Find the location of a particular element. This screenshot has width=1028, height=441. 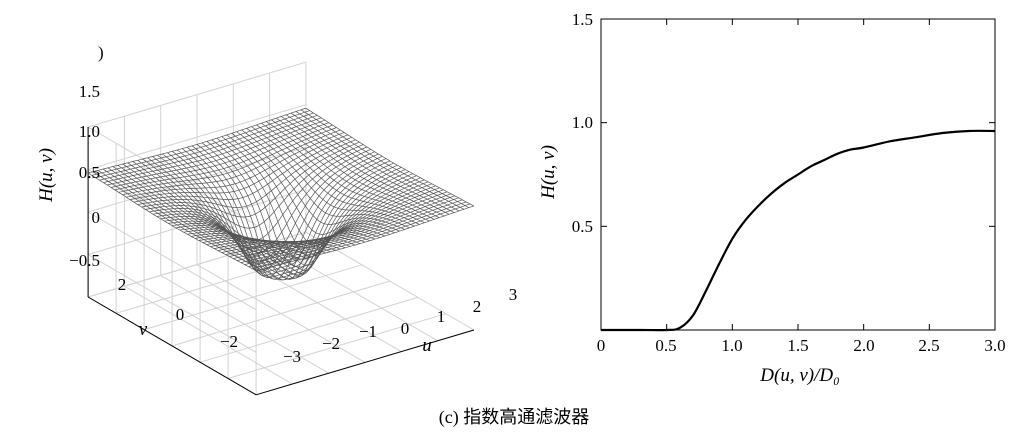

u-tick-label: −3 is located at coordinates (292, 356).